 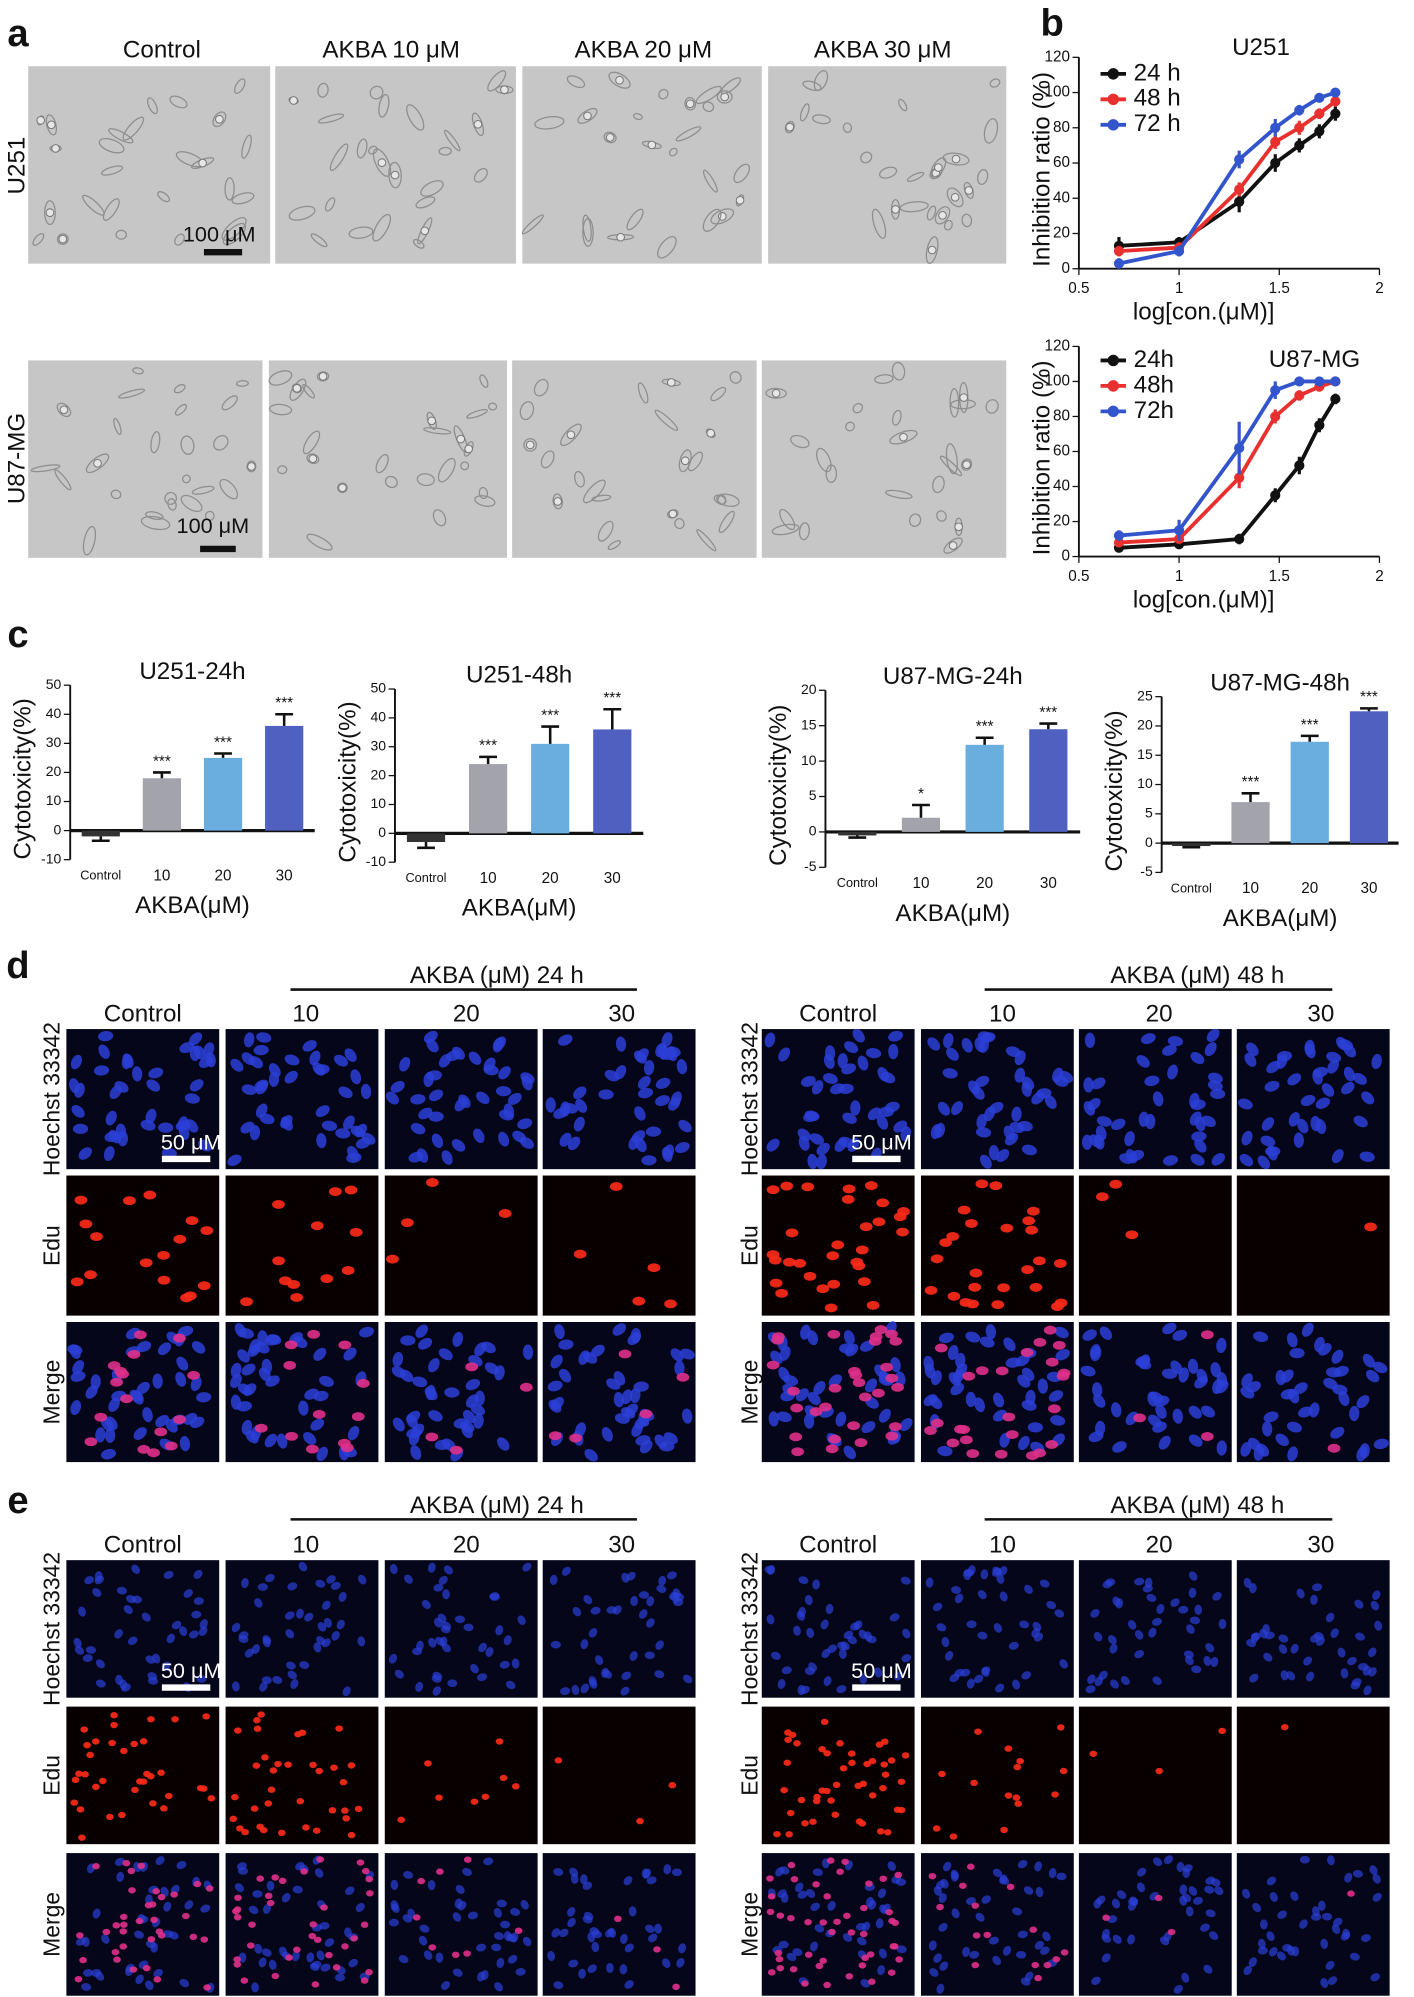 What do you see at coordinates (1335, 101) in the screenshot?
I see `marker` at bounding box center [1335, 101].